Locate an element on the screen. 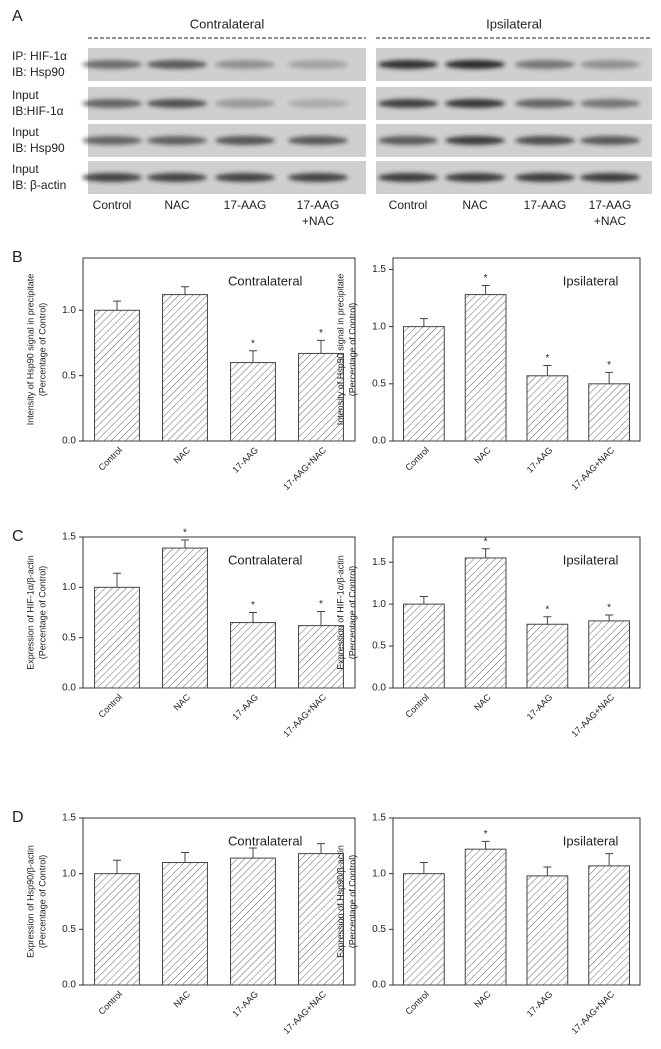 The image size is (661, 1049). chart-title: Contralateral is located at coordinates (265, 840).